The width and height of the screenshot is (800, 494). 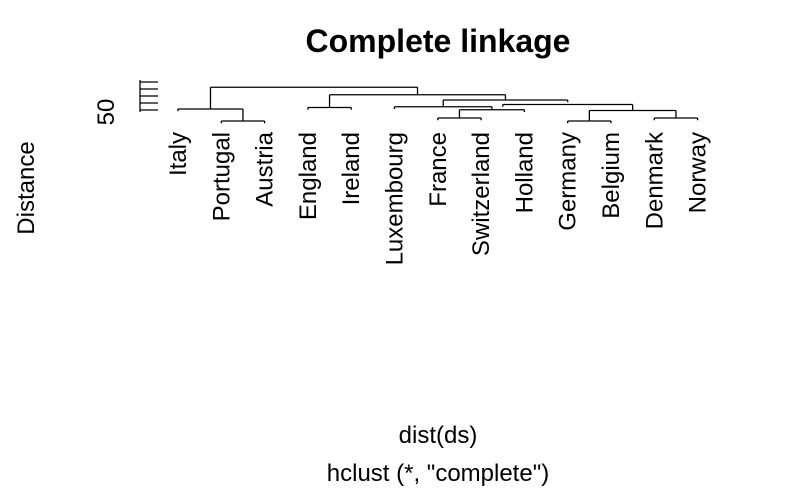 I want to click on leaf-label: Portugal, so click(x=221, y=176).